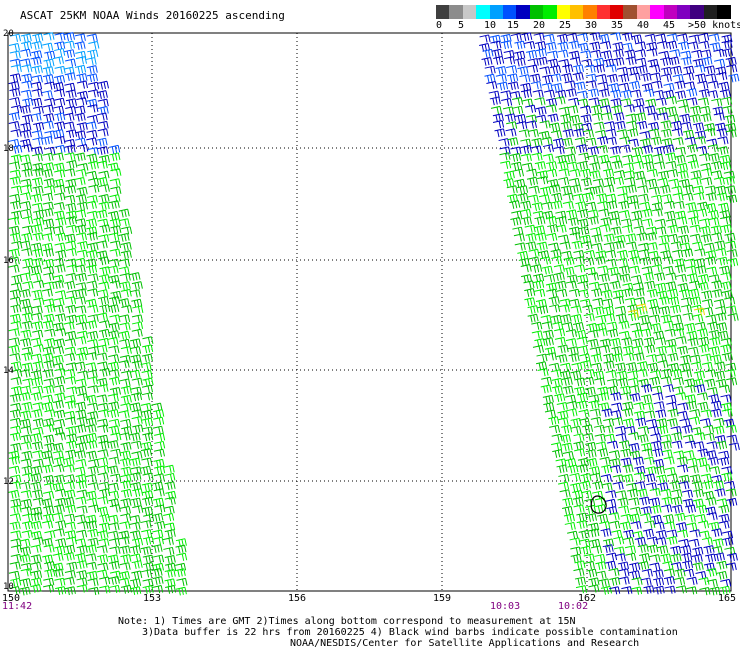  I want to click on lat-label-20: 20, so click(8, 34).